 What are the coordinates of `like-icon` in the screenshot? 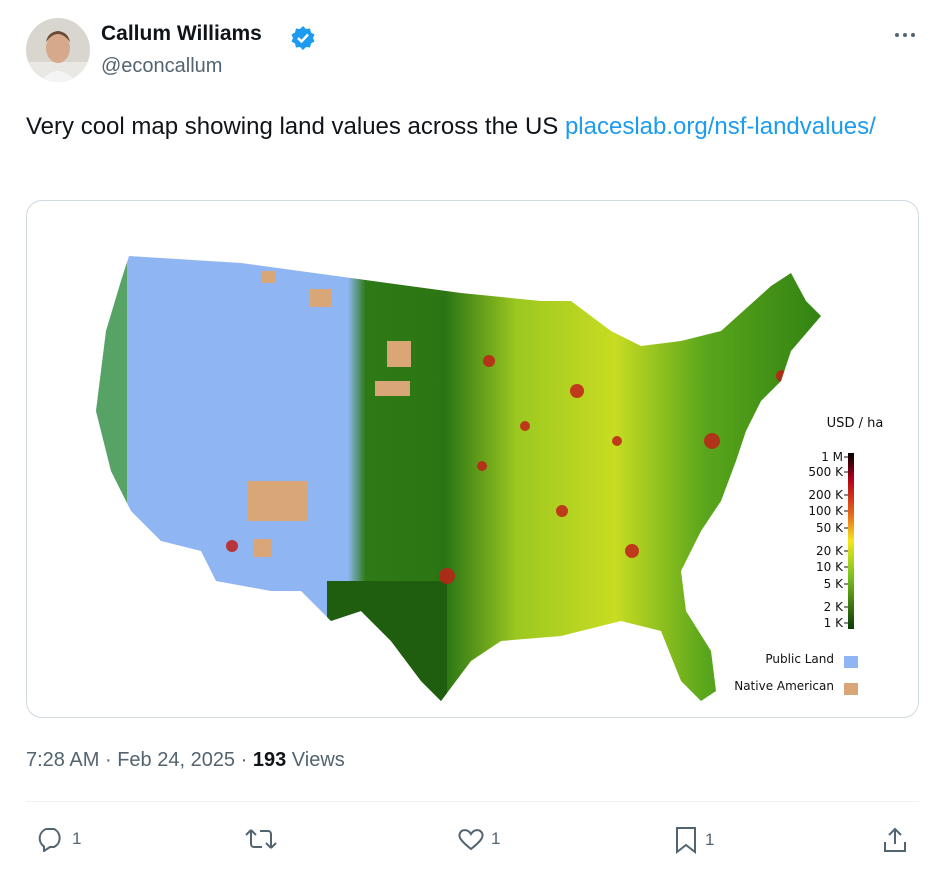 It's located at (471, 840).